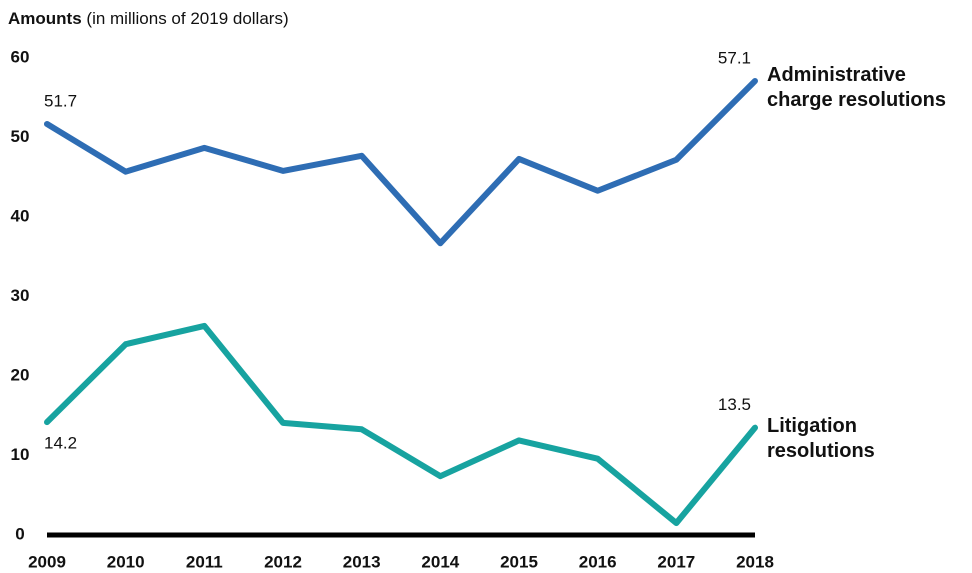 This screenshot has width=972, height=573. I want to click on y-tick-label: 60, so click(20, 56).